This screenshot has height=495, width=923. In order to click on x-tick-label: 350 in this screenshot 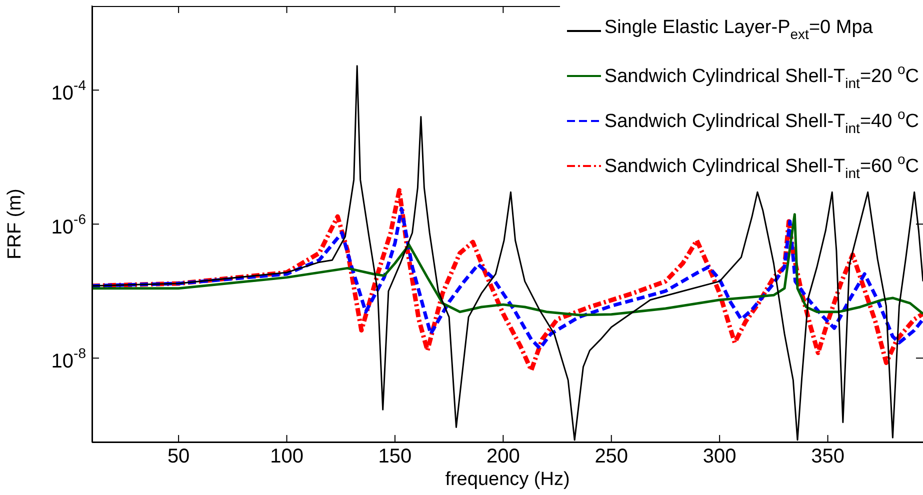, I will do `click(827, 457)`.